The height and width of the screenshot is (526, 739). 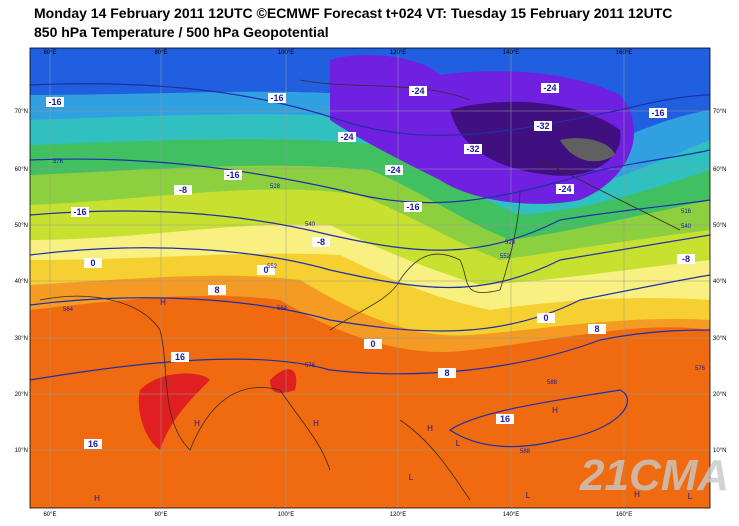 I want to click on watermark: 21CMA, so click(x=654, y=475).